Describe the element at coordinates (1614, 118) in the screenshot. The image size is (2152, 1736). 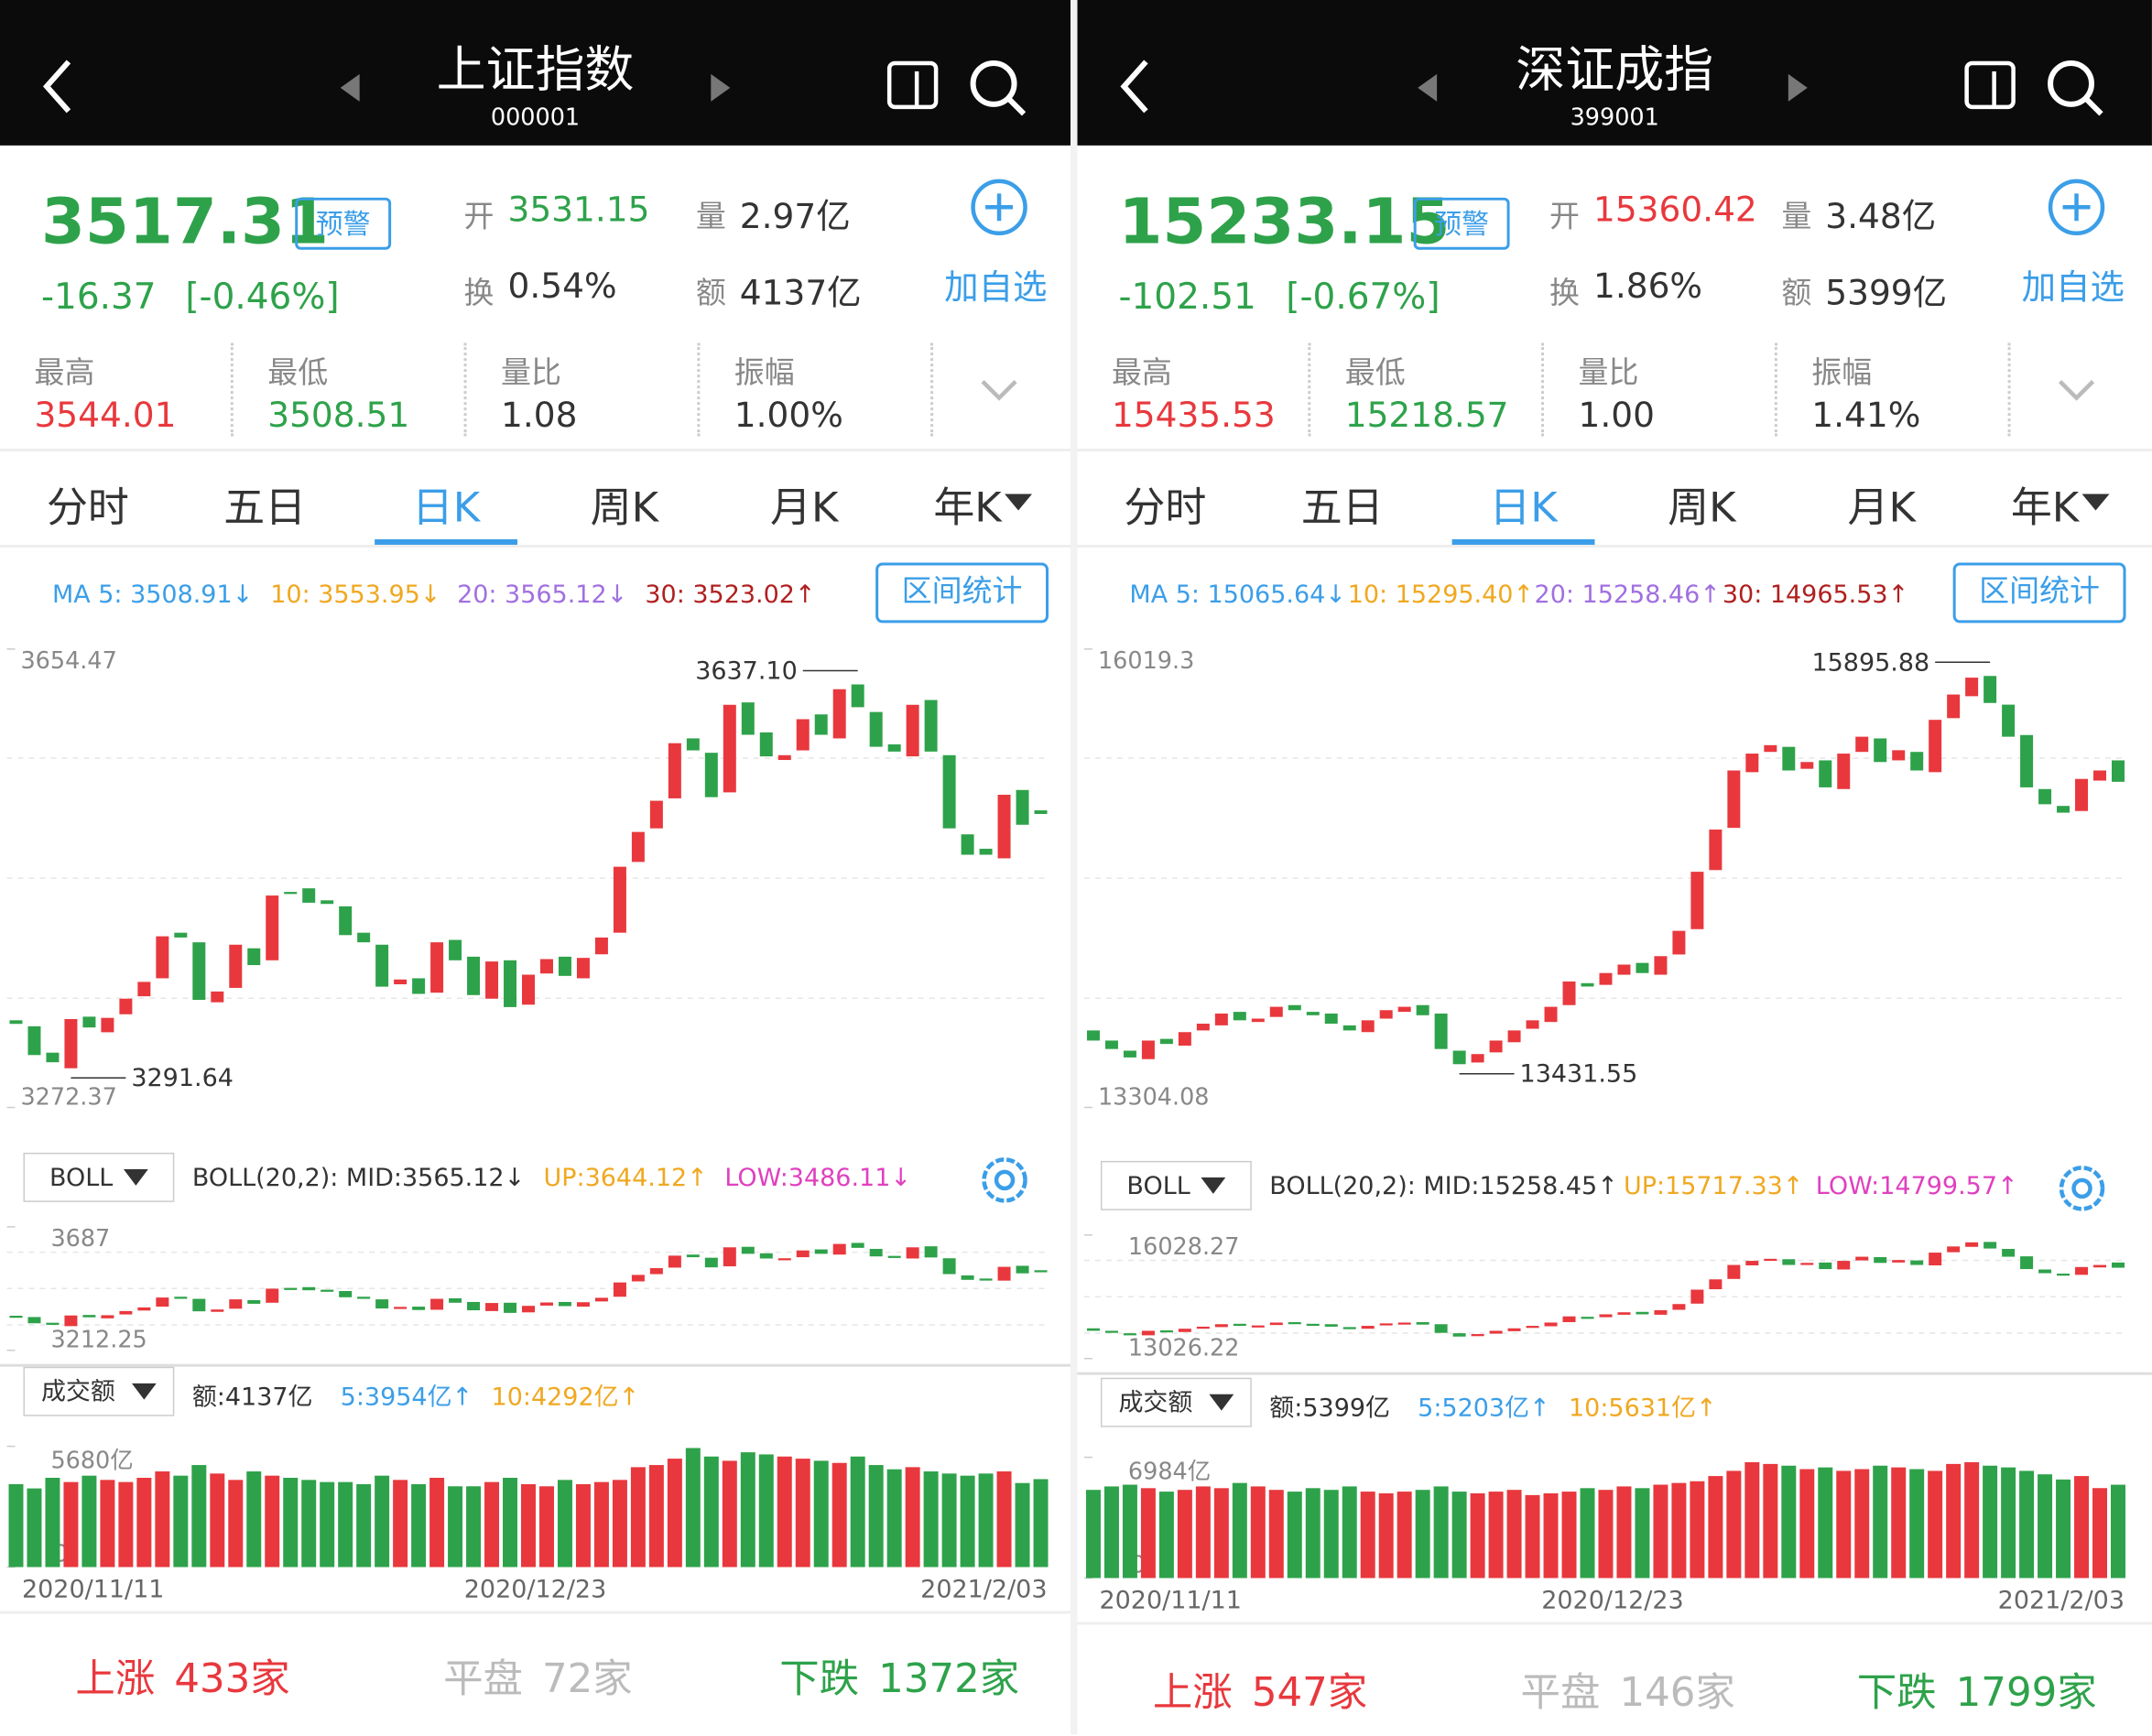
I see `stock-code: 399001` at that location.